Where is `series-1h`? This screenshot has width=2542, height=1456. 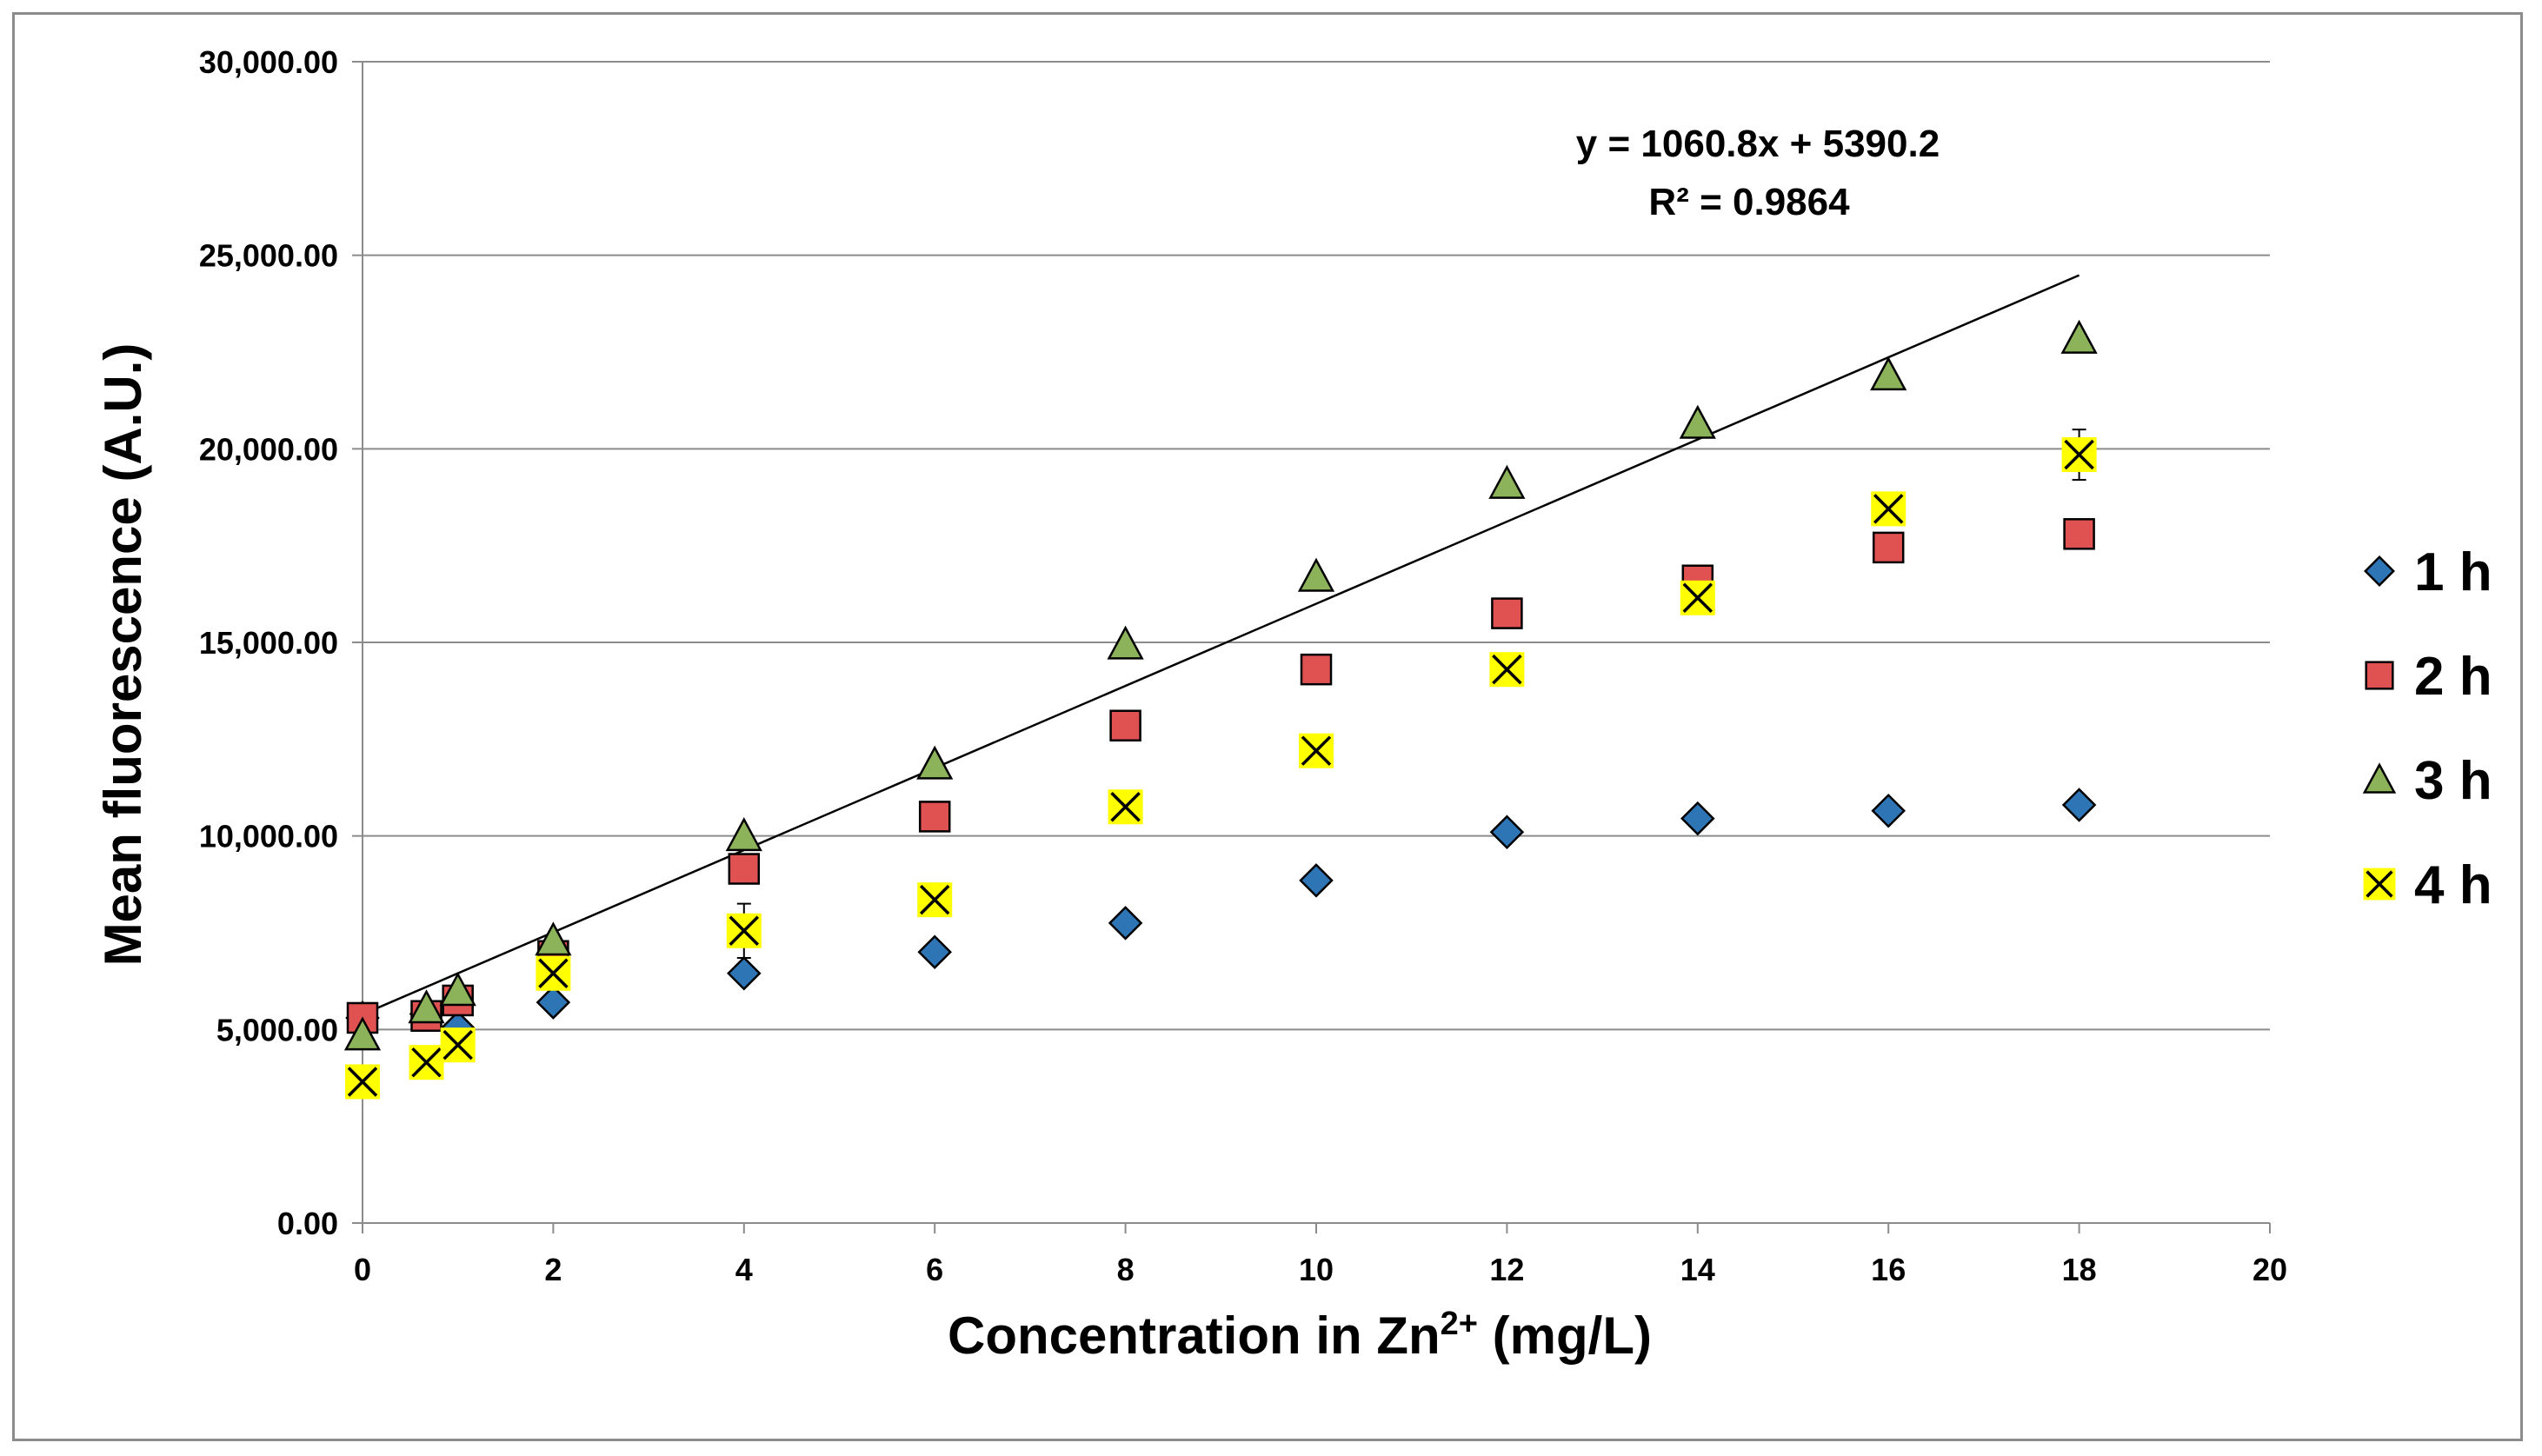
series-1h is located at coordinates (1221, 916).